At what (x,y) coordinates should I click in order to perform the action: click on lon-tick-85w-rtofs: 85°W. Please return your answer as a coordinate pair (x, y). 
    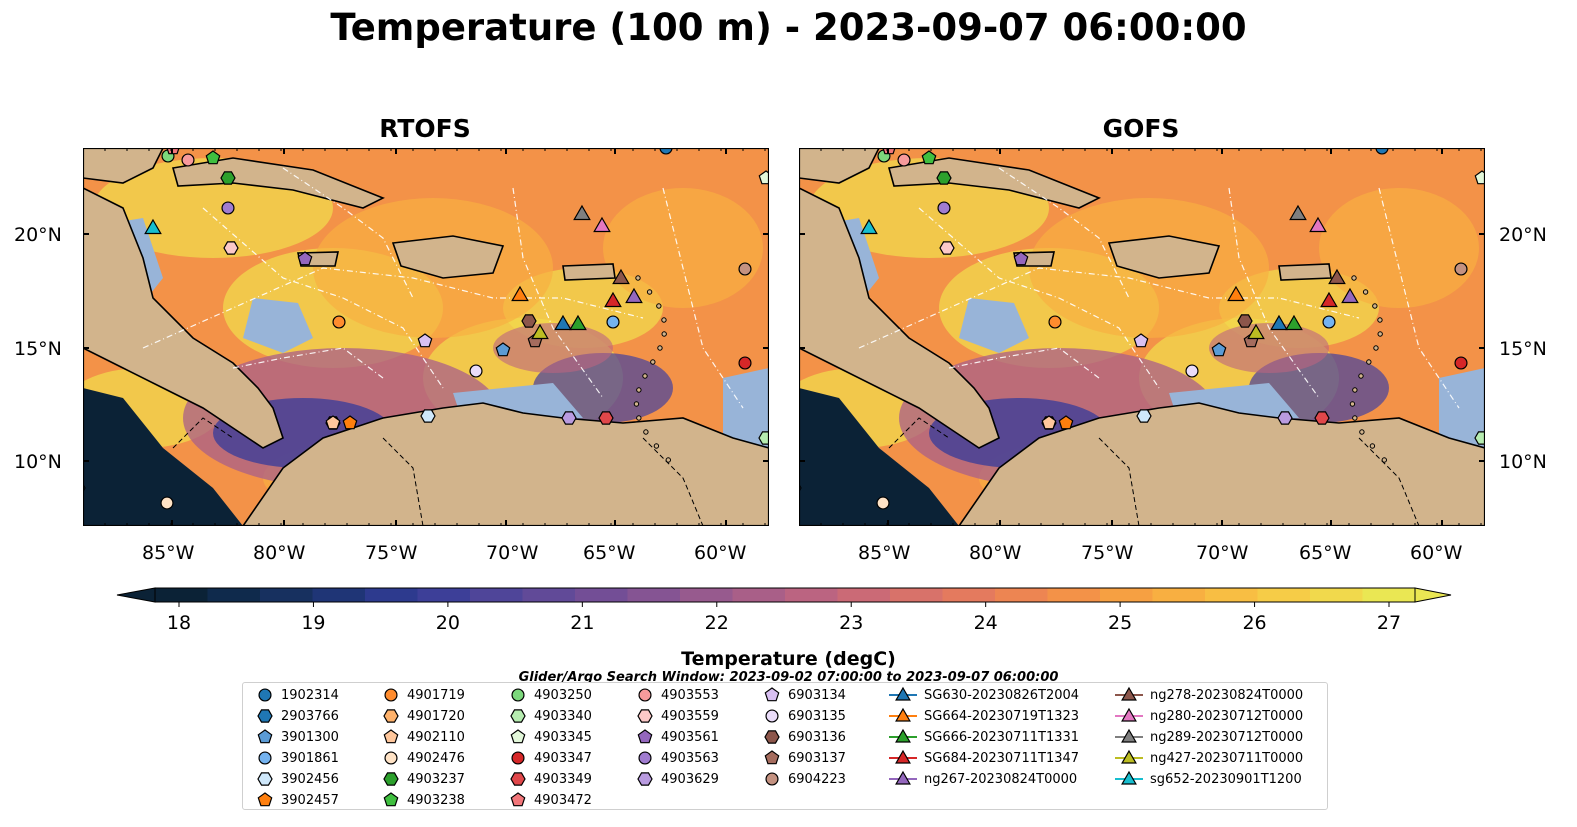
    Looking at the image, I should click on (168, 553).